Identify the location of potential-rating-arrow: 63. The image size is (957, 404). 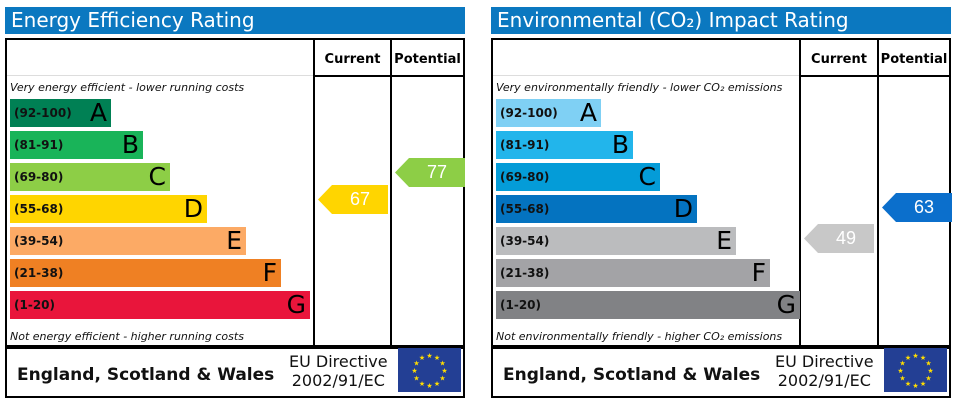
(917, 207).